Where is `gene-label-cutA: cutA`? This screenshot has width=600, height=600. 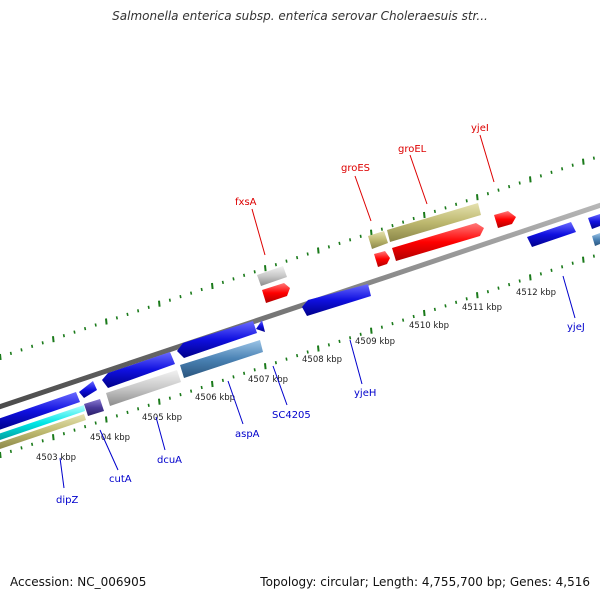 gene-label-cutA: cutA is located at coordinates (120, 479).